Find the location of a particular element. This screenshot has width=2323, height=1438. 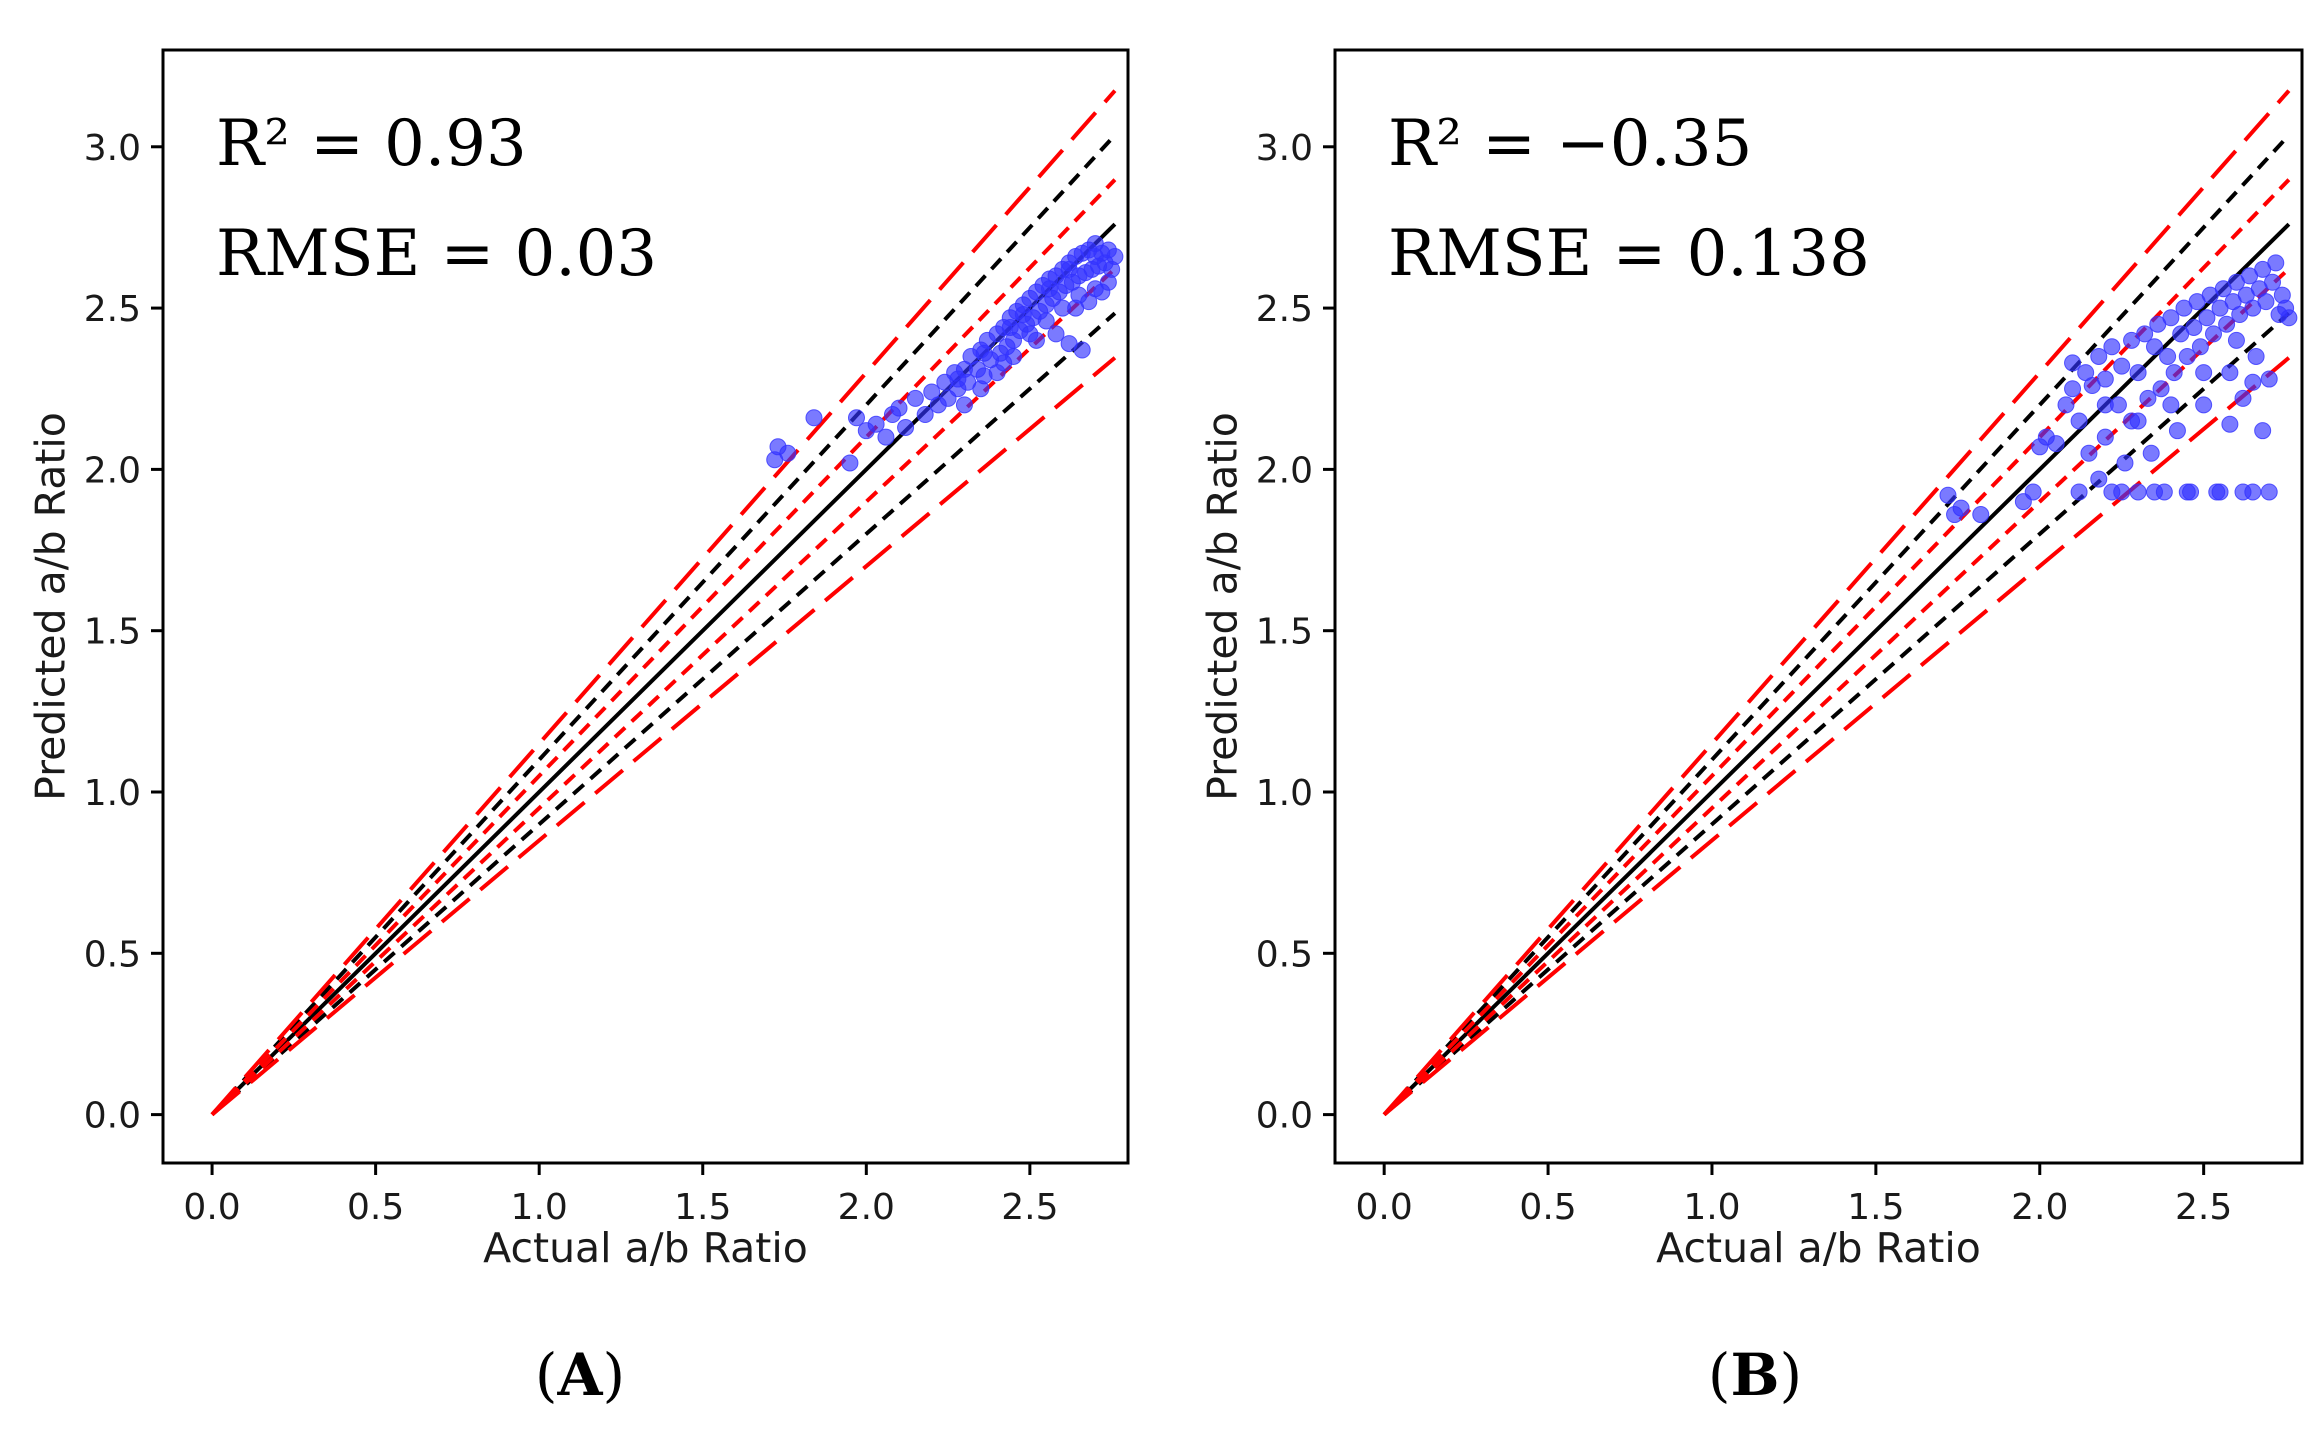

panel-label-close: ) is located at coordinates (1791, 1375).